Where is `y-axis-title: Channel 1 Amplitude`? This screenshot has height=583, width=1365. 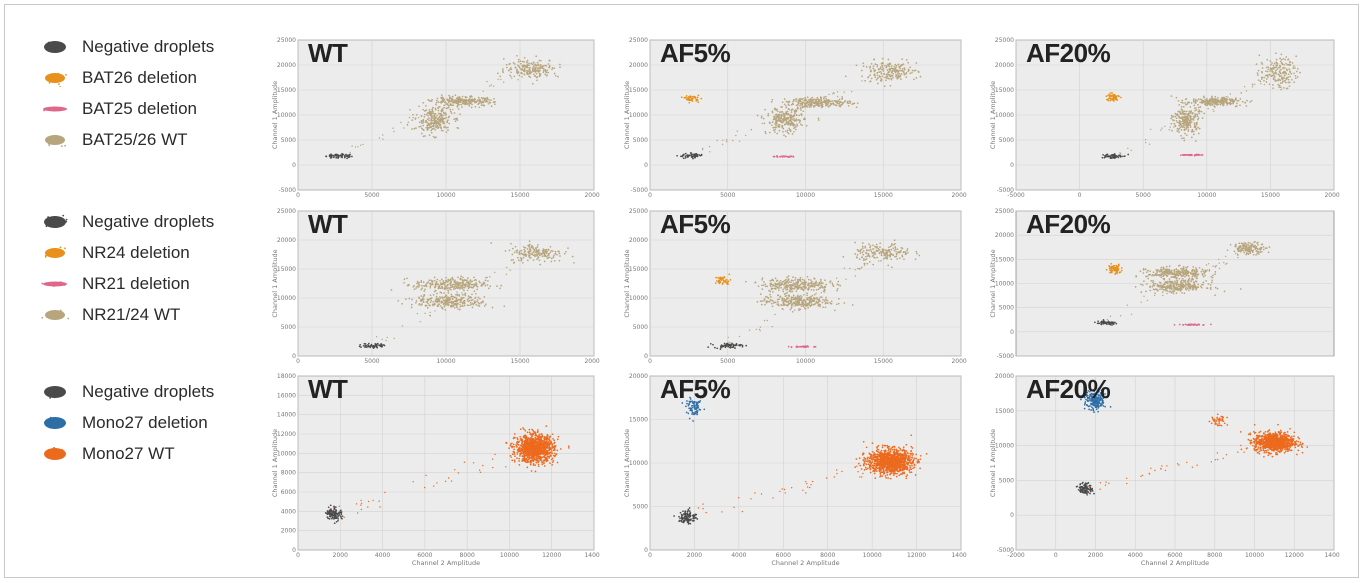 y-axis-title: Channel 1 Amplitude is located at coordinates (993, 283).